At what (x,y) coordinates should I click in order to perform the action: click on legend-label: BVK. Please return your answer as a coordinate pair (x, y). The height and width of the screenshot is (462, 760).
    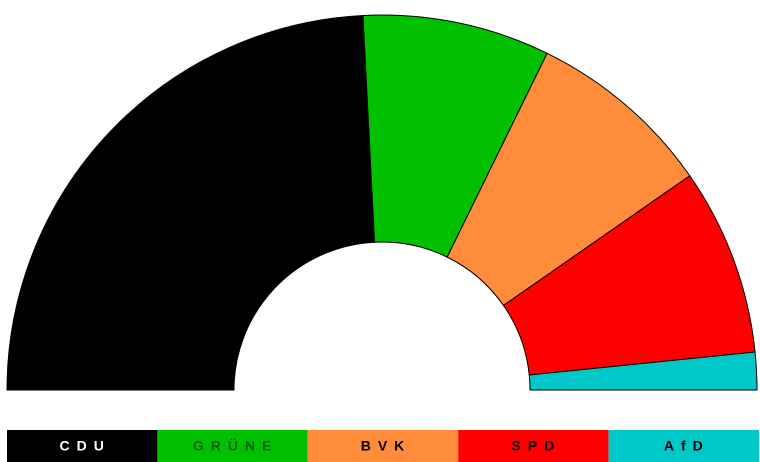
    Looking at the image, I should click on (386, 446).